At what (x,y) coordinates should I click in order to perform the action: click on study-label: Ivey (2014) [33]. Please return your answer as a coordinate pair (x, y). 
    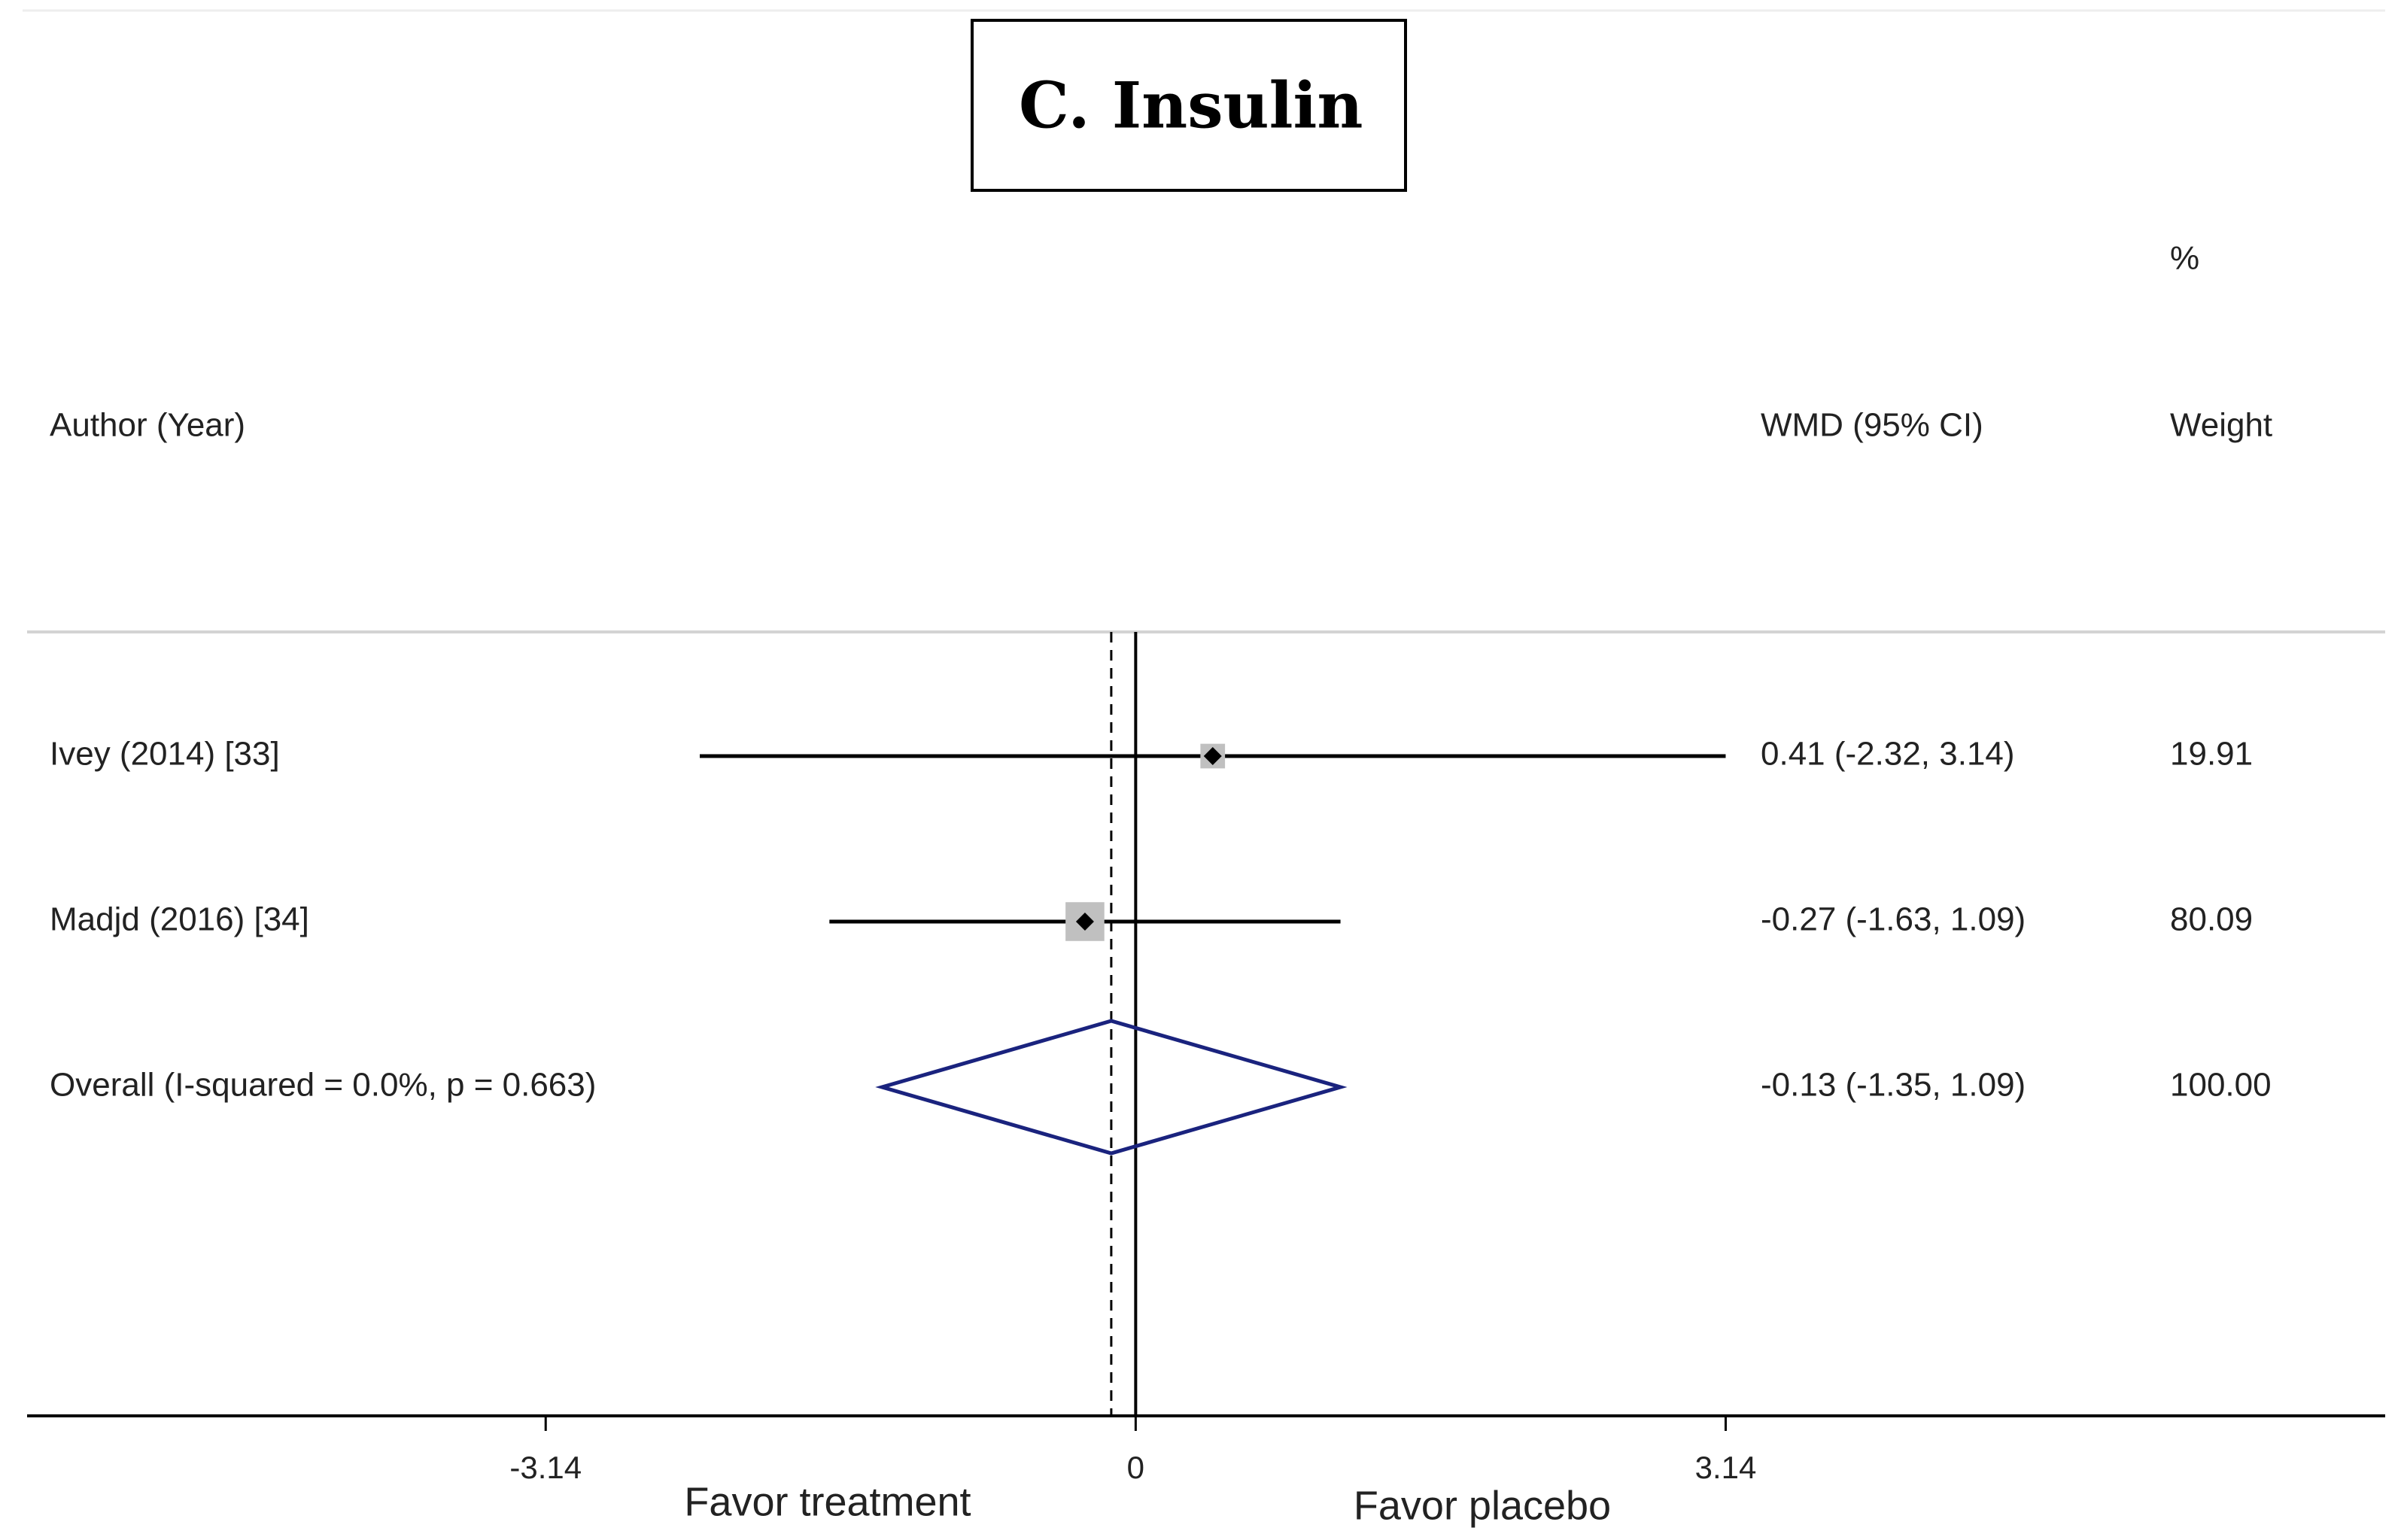
    Looking at the image, I should click on (165, 754).